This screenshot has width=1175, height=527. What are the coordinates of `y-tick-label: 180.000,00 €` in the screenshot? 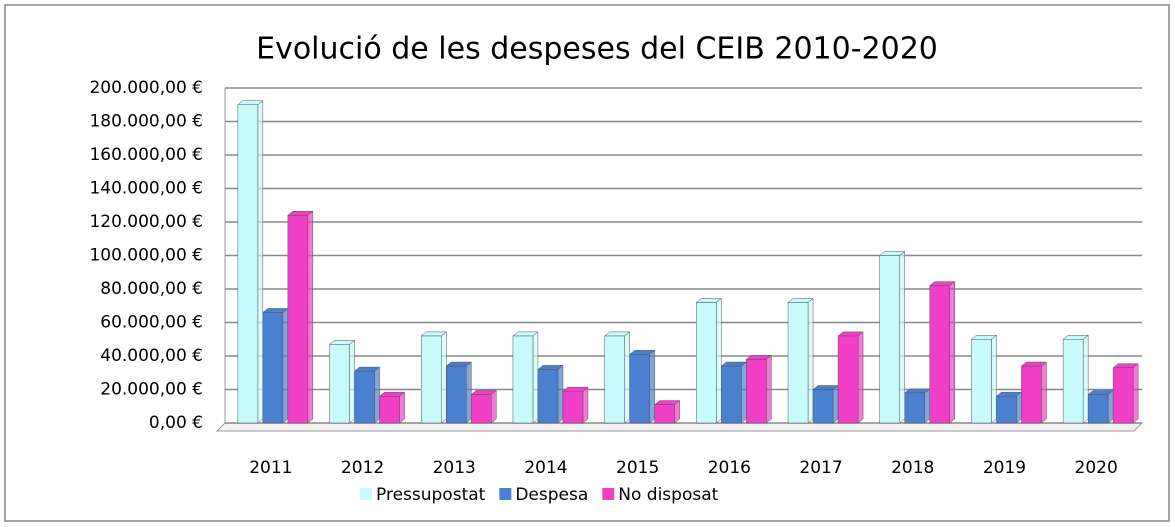 It's located at (146, 122).